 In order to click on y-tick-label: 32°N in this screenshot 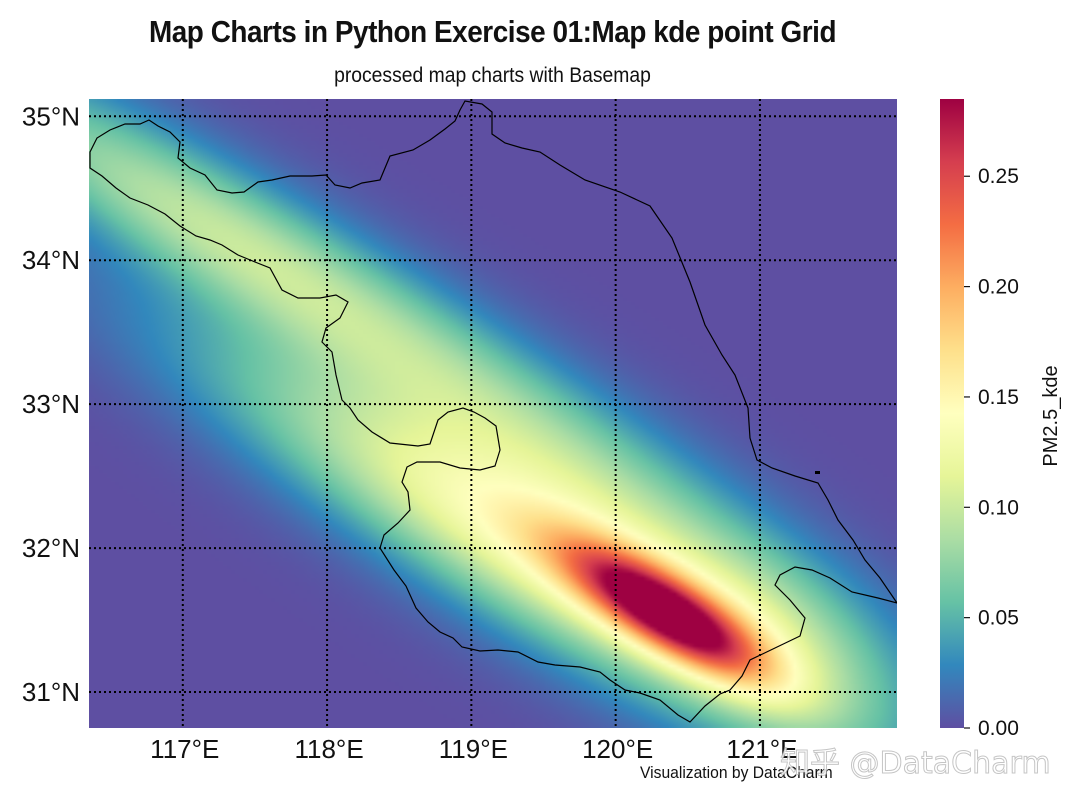, I will do `click(51, 548)`.